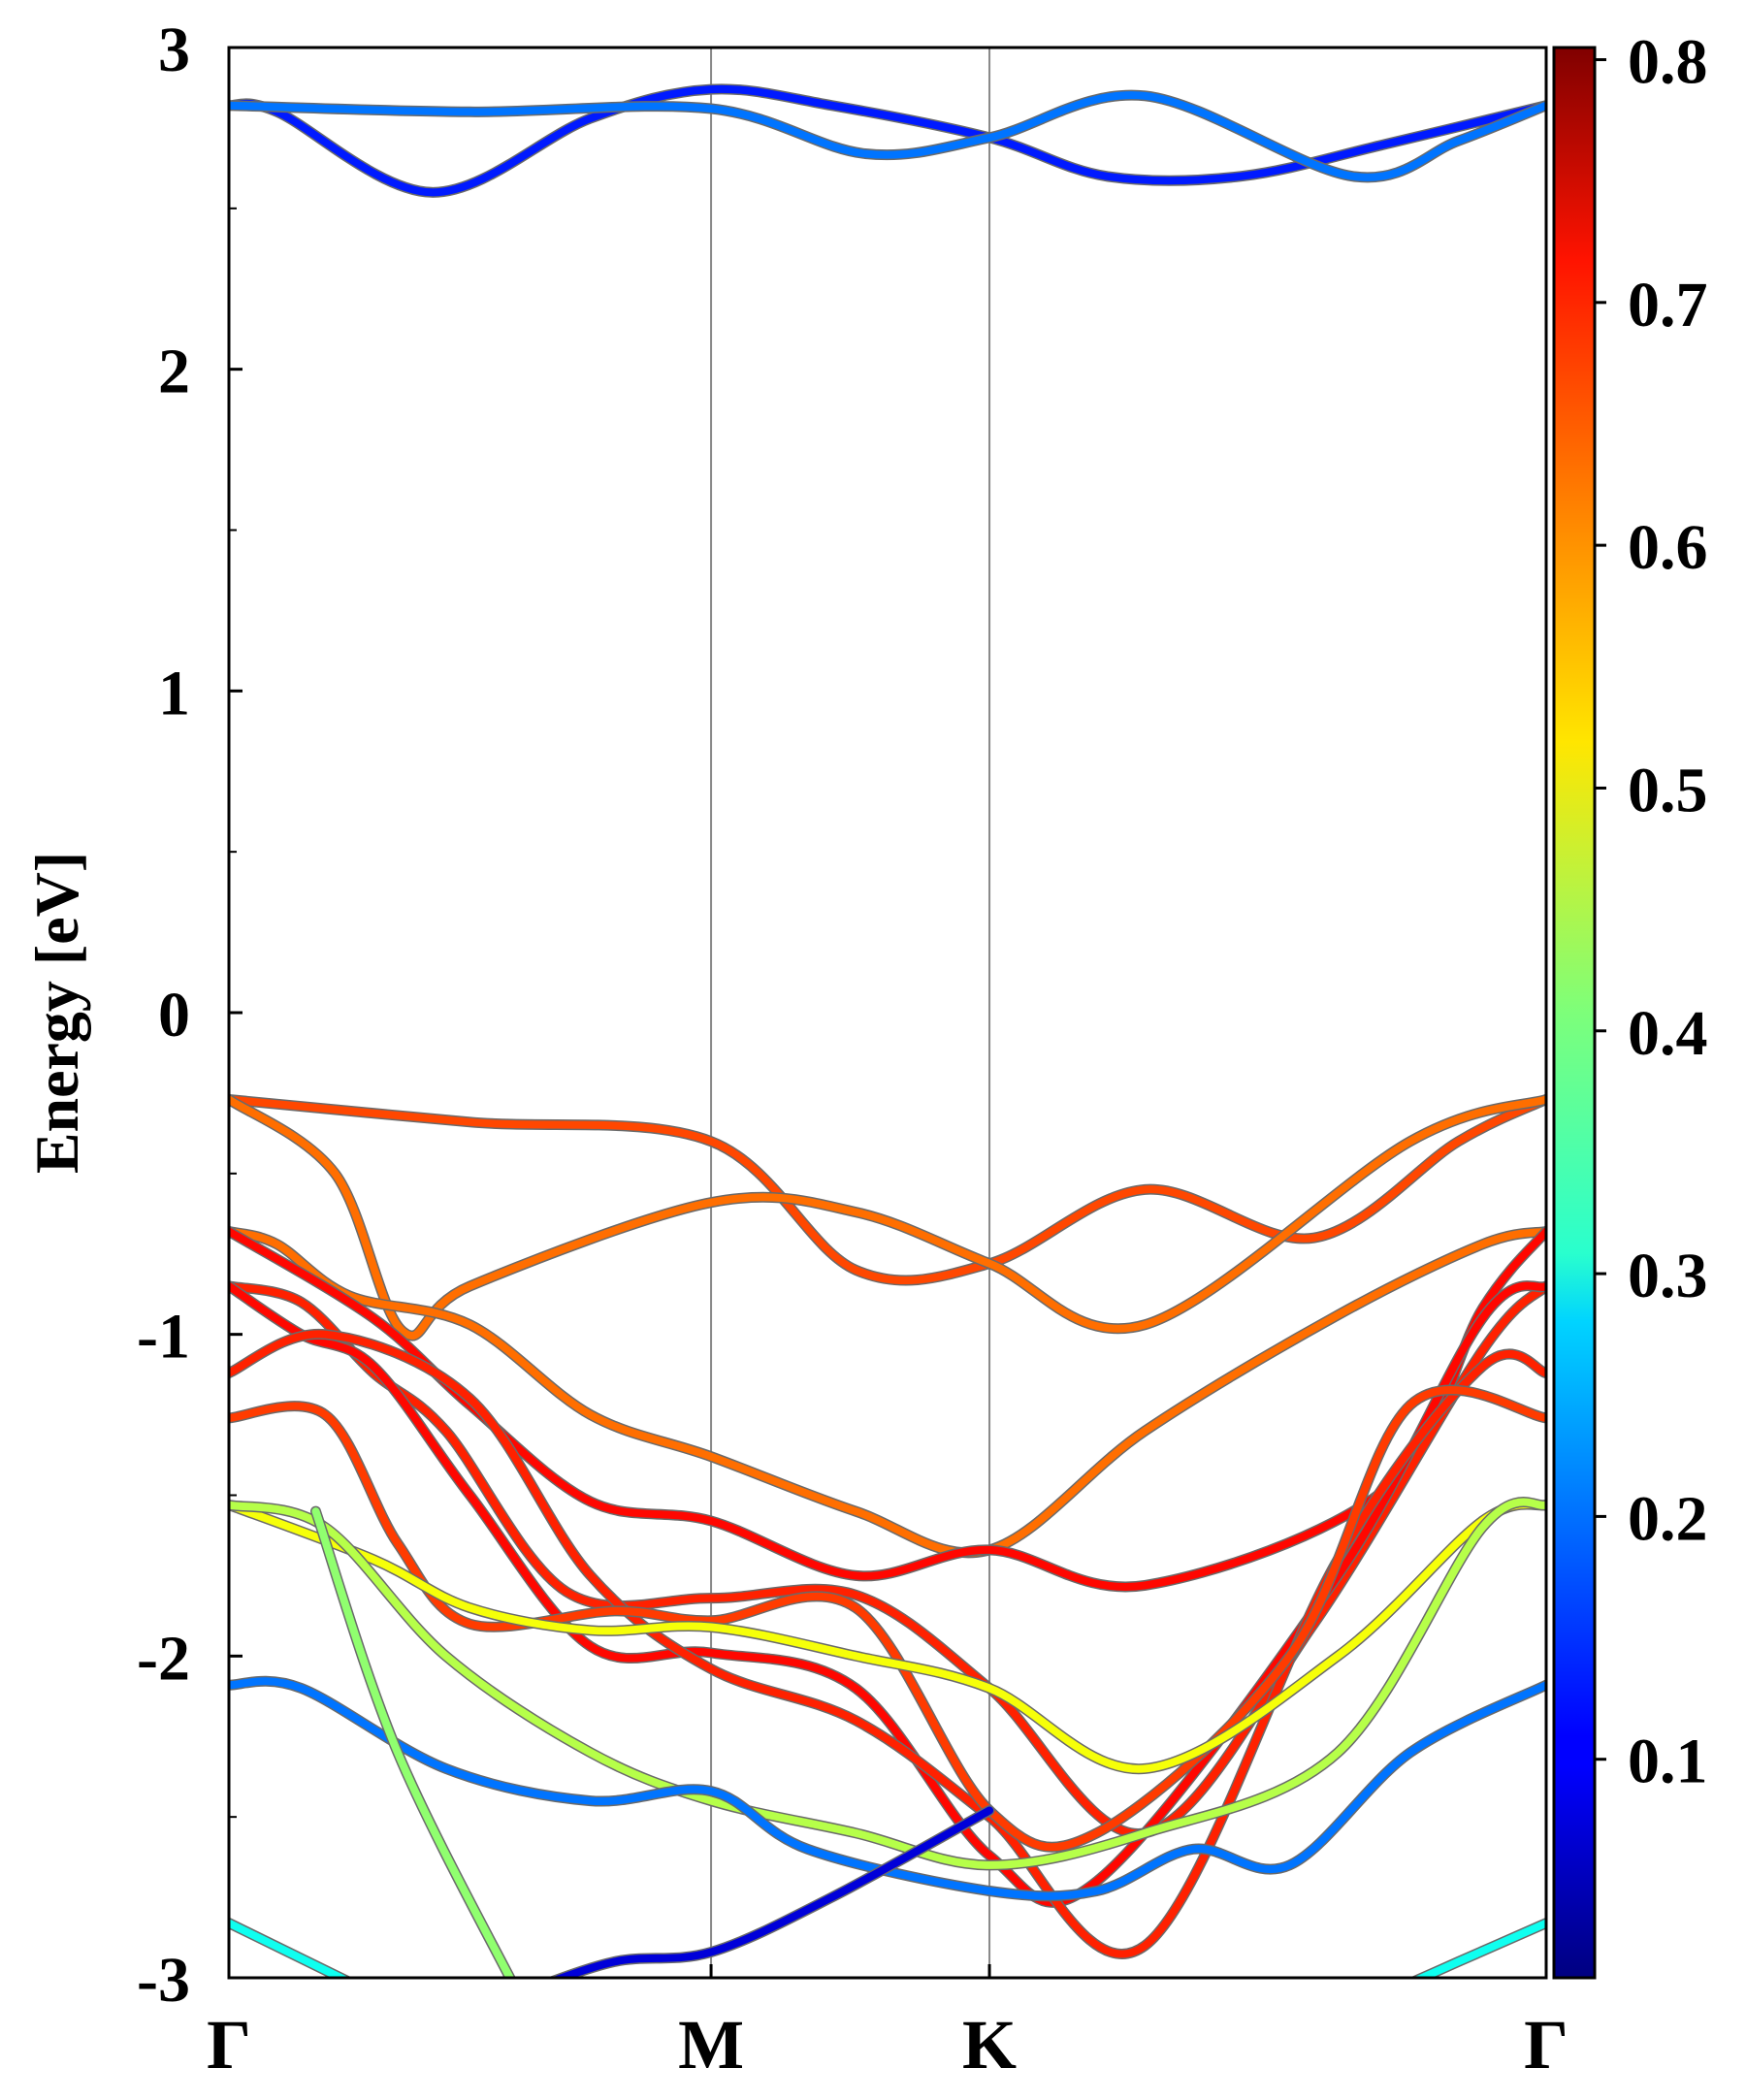 This screenshot has height=2100, width=1746. What do you see at coordinates (1651, 912) in the screenshot?
I see `colorbar-ticks: 0.1 0.2 0.3 0.4 0.5 0.6 0.7 0.8` at bounding box center [1651, 912].